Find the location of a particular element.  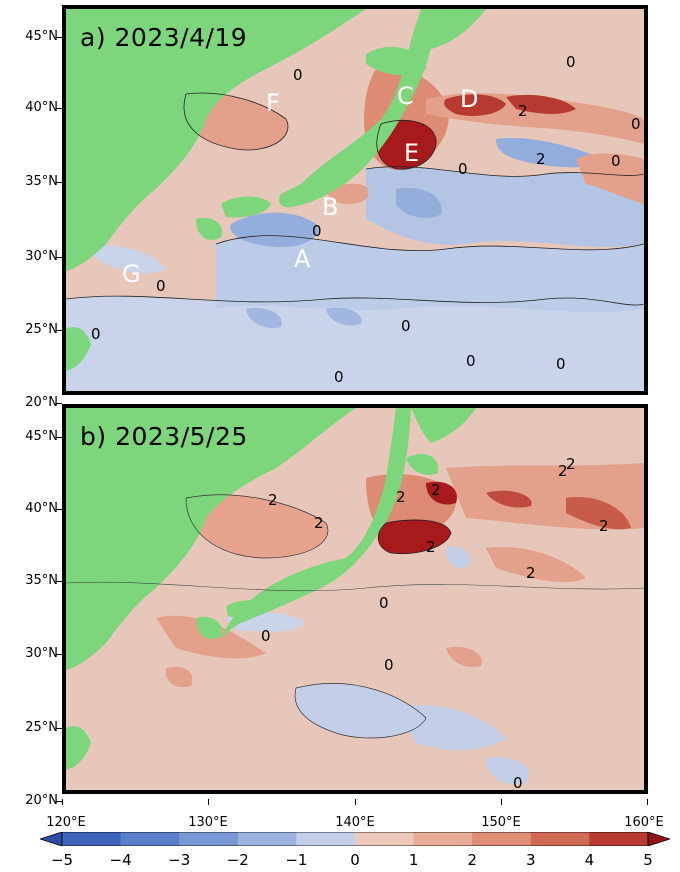

colorbar-tick-label: 3 is located at coordinates (531, 860).